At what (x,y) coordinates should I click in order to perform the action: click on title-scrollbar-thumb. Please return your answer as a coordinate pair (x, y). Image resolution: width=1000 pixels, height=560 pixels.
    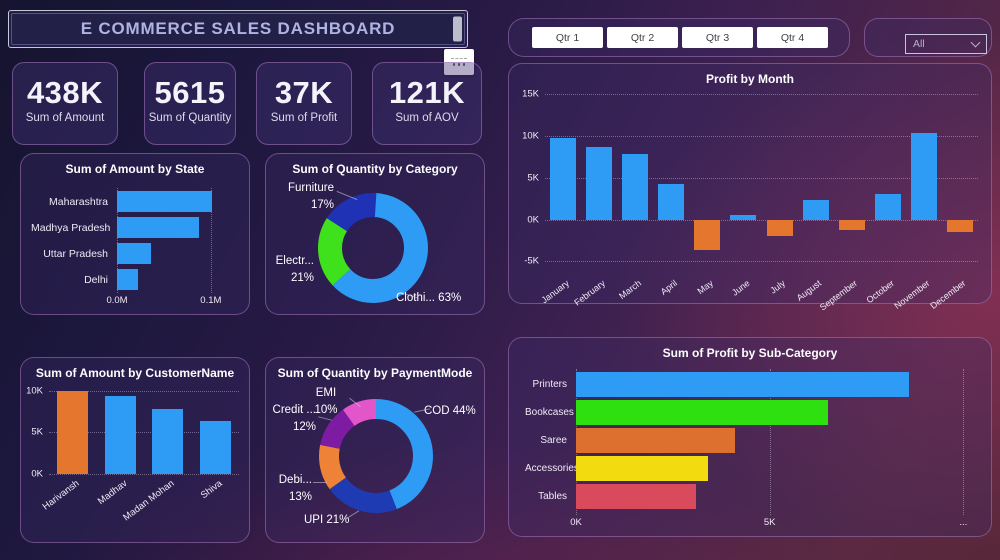
    Looking at the image, I should click on (457, 29).